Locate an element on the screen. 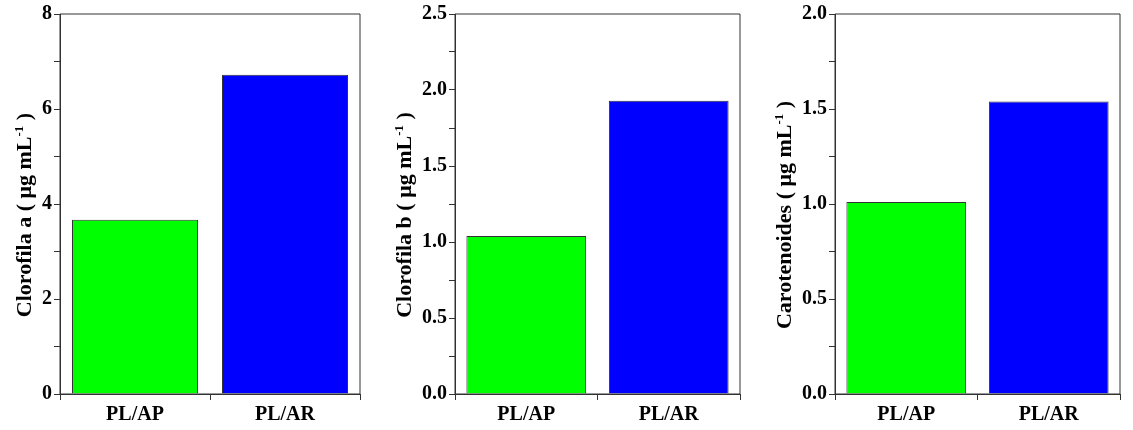 The height and width of the screenshot is (430, 1133). y-tick-label: 8 is located at coordinates (47, 12).